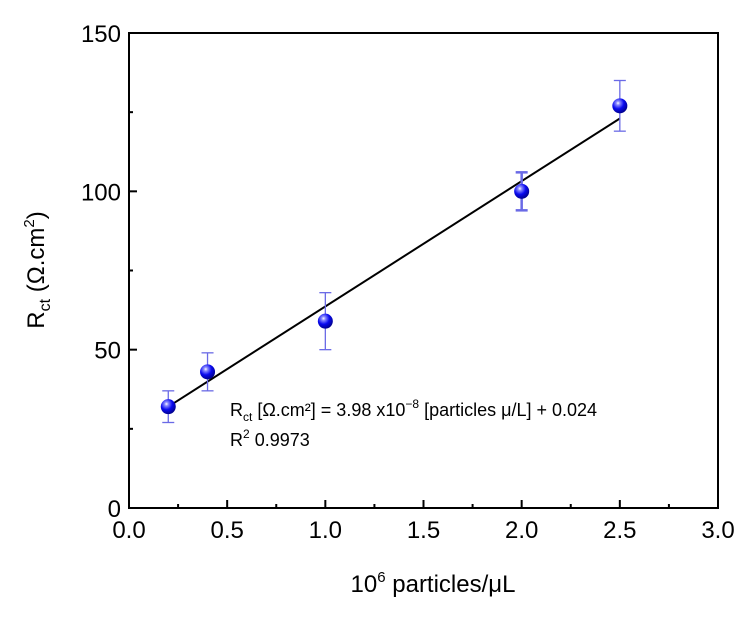 The width and height of the screenshot is (752, 624). Describe the element at coordinates (433, 583) in the screenshot. I see `x-axis-title: 106 particles/μL` at that location.